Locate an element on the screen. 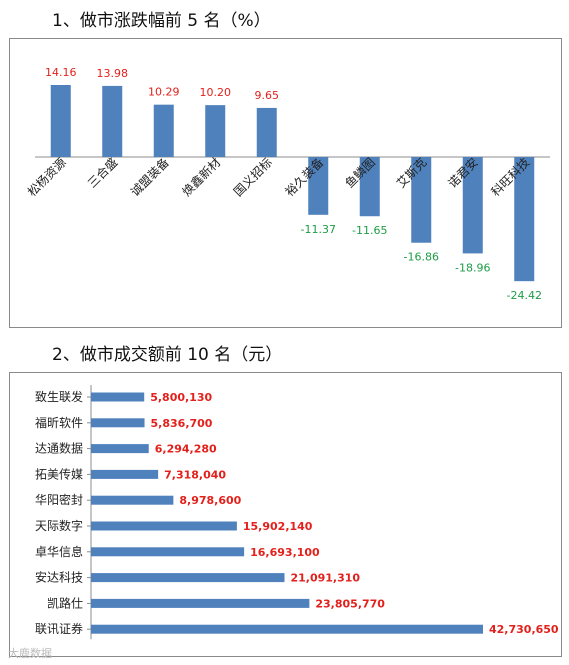  value-label: -16.86 is located at coordinates (421, 257).